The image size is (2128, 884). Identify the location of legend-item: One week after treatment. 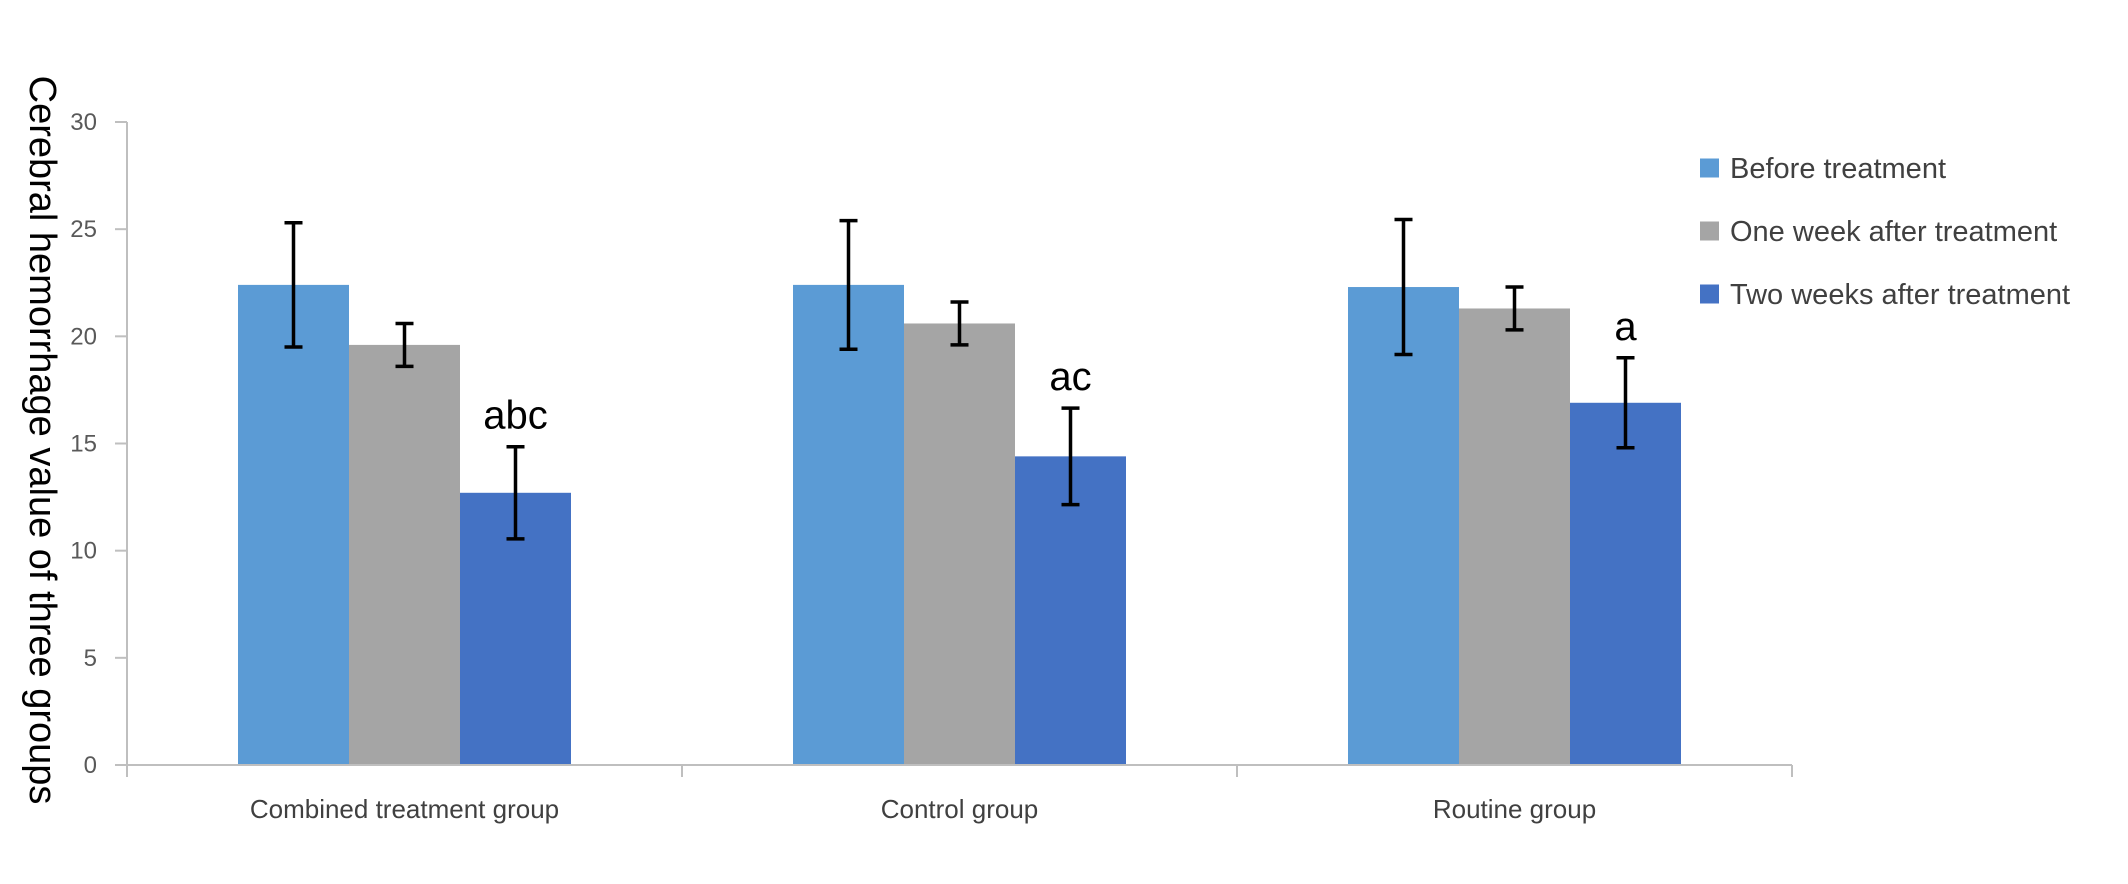
(1878, 232).